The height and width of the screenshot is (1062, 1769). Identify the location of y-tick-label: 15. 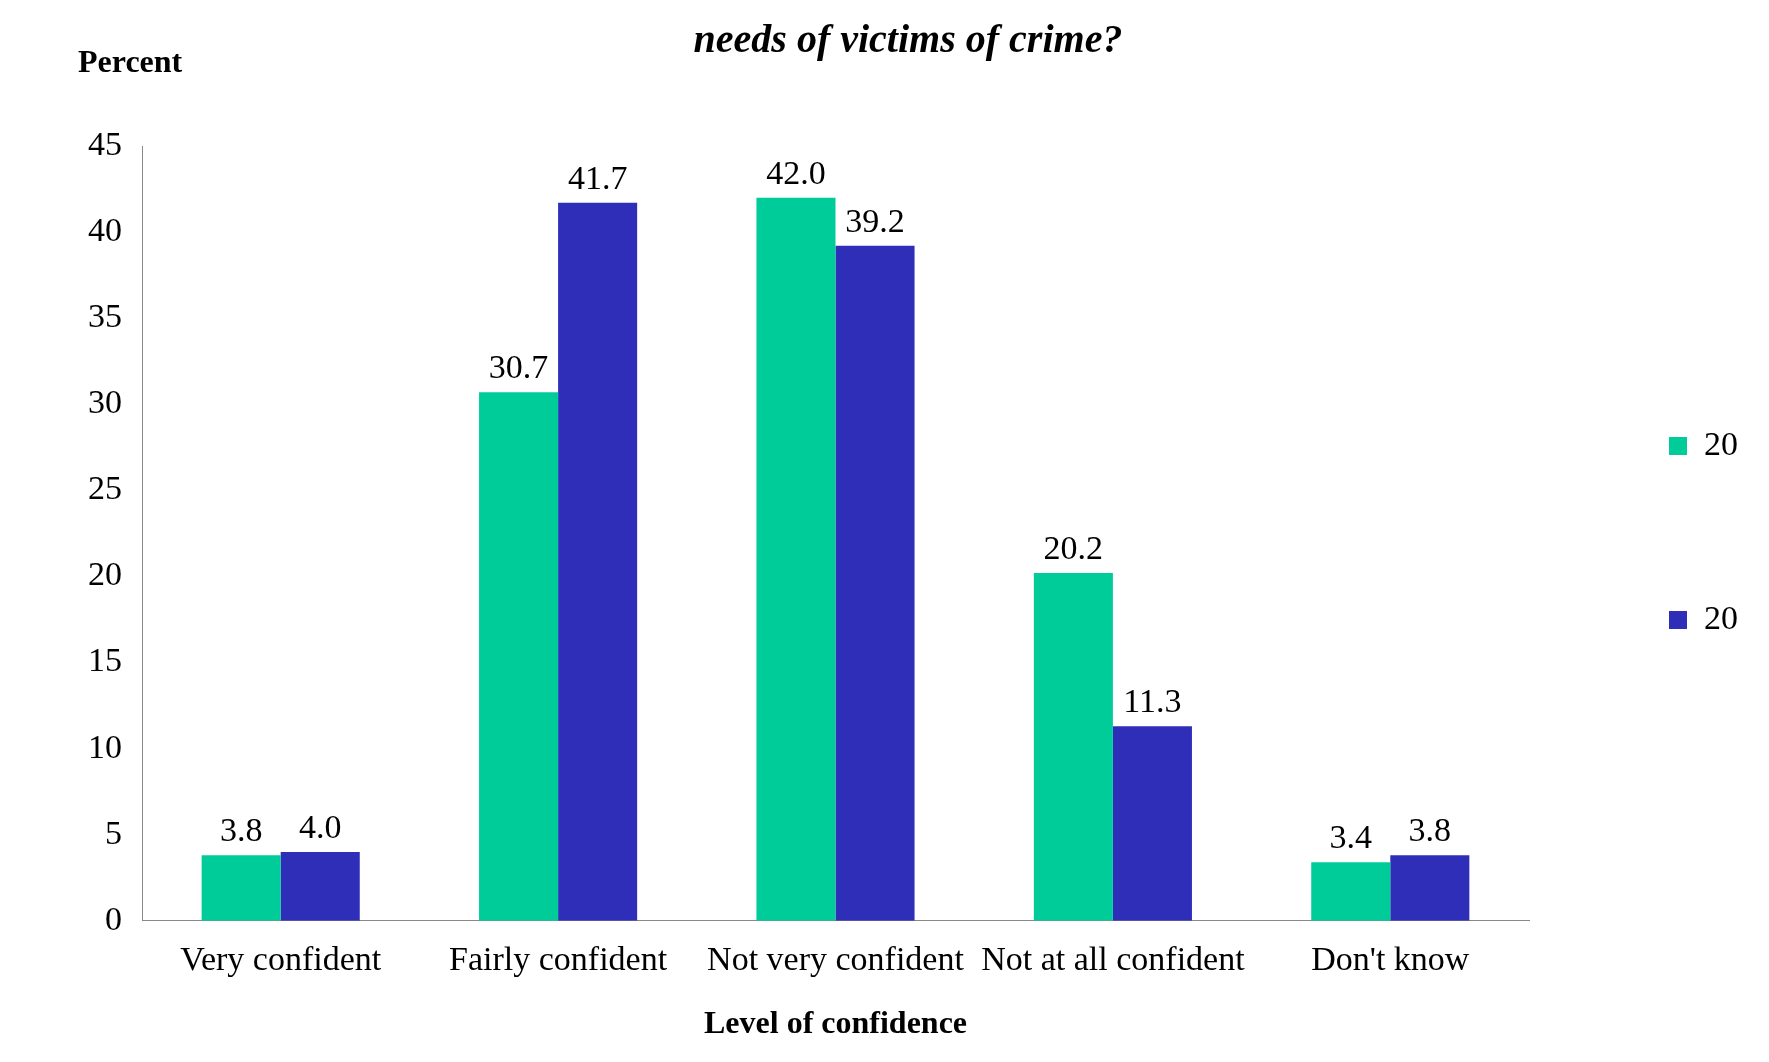
(105, 660).